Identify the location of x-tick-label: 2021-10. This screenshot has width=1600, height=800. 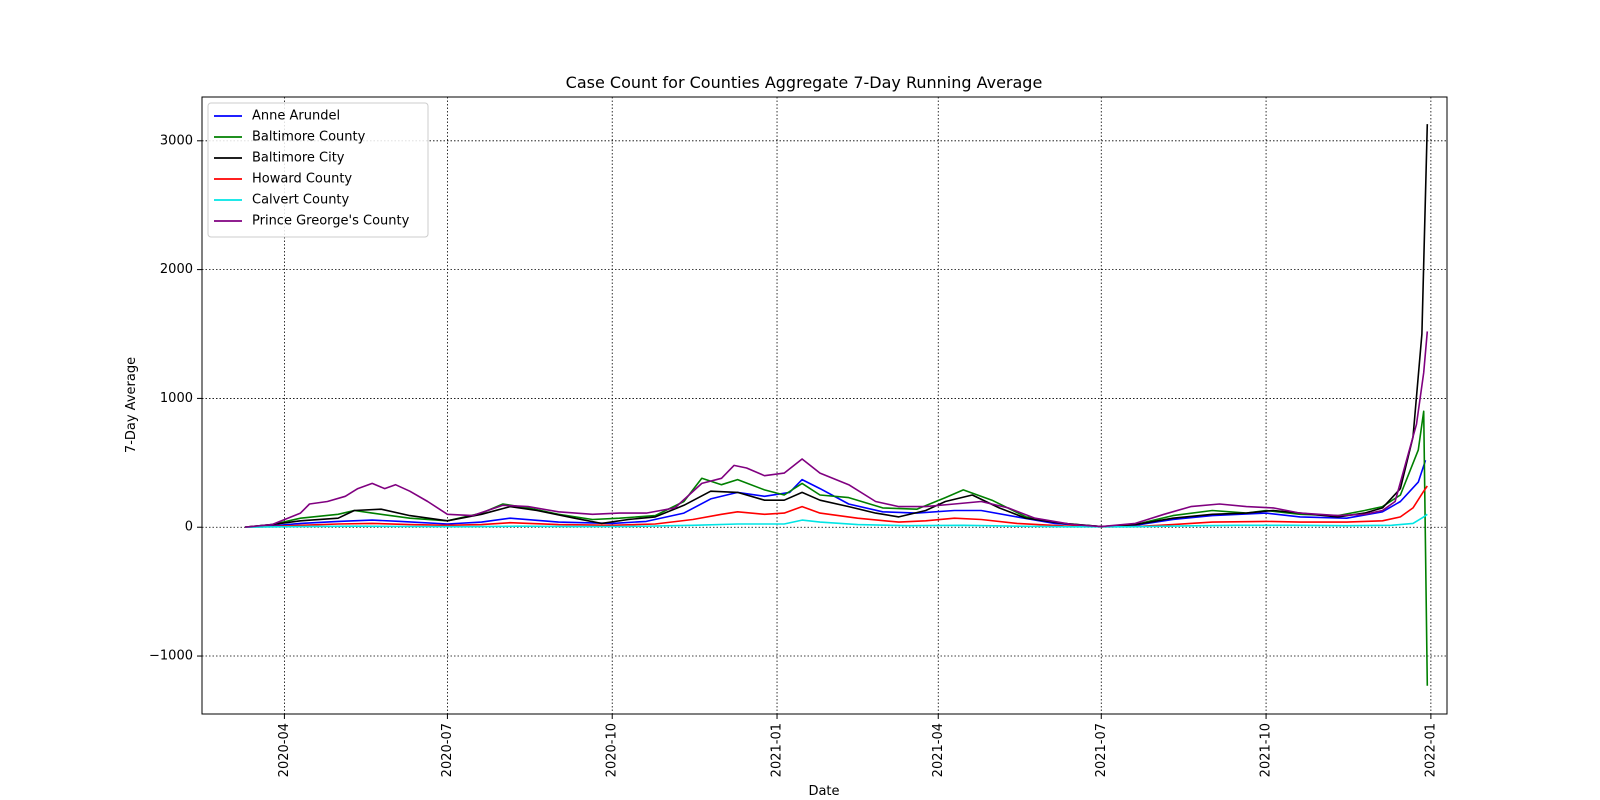
(1266, 750).